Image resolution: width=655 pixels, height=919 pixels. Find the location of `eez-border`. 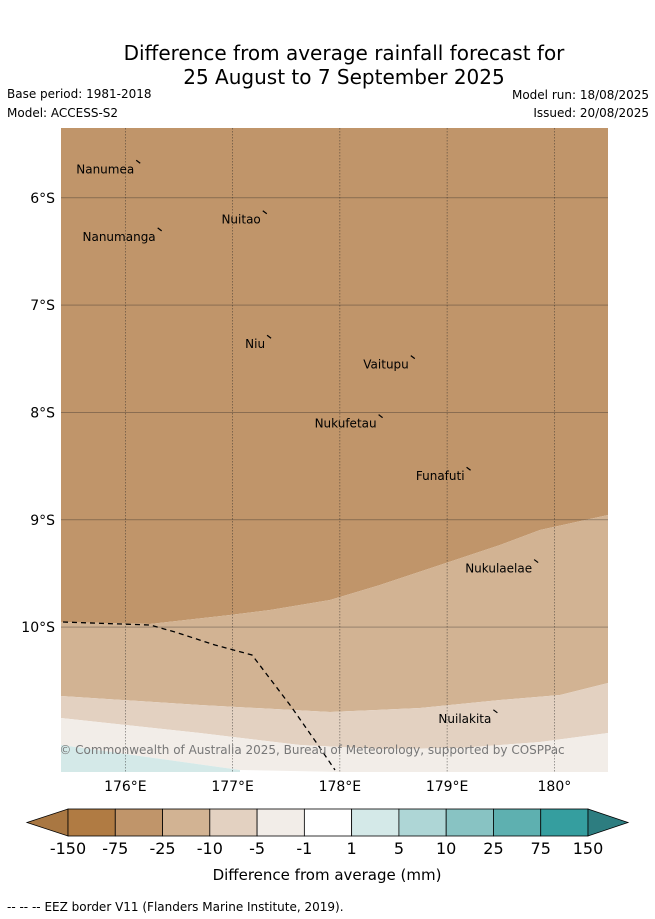

eez-border is located at coordinates (199, 696).